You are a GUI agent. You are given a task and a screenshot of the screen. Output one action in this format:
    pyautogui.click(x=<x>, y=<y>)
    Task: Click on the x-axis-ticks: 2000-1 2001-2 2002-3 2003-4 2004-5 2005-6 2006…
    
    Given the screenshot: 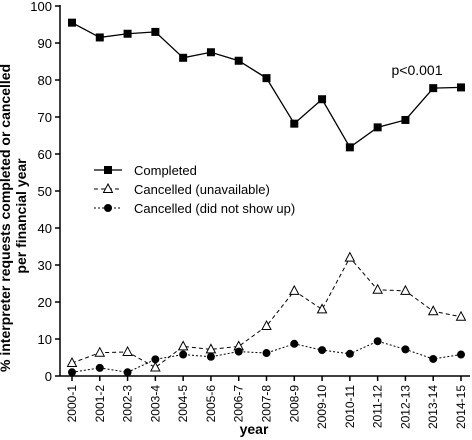 What is the action you would take?
    pyautogui.click(x=266, y=402)
    